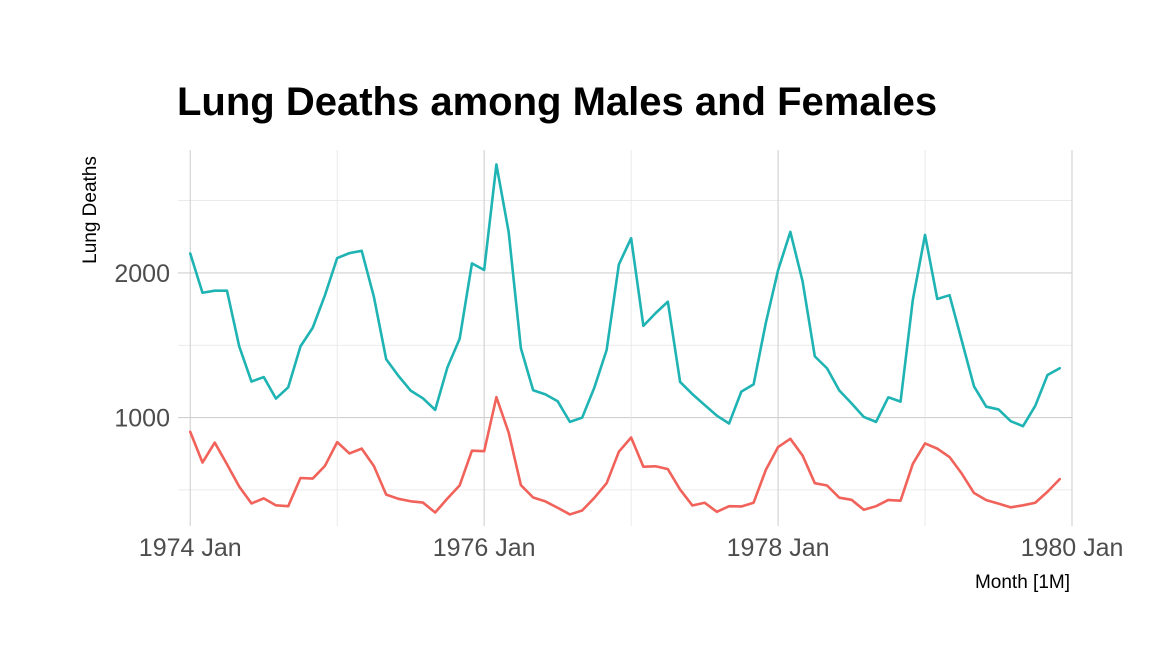  What do you see at coordinates (631, 548) in the screenshot?
I see `x-tick-labels: 1974 Jan 1976 Jan 1978 Jan 1980 Jan` at bounding box center [631, 548].